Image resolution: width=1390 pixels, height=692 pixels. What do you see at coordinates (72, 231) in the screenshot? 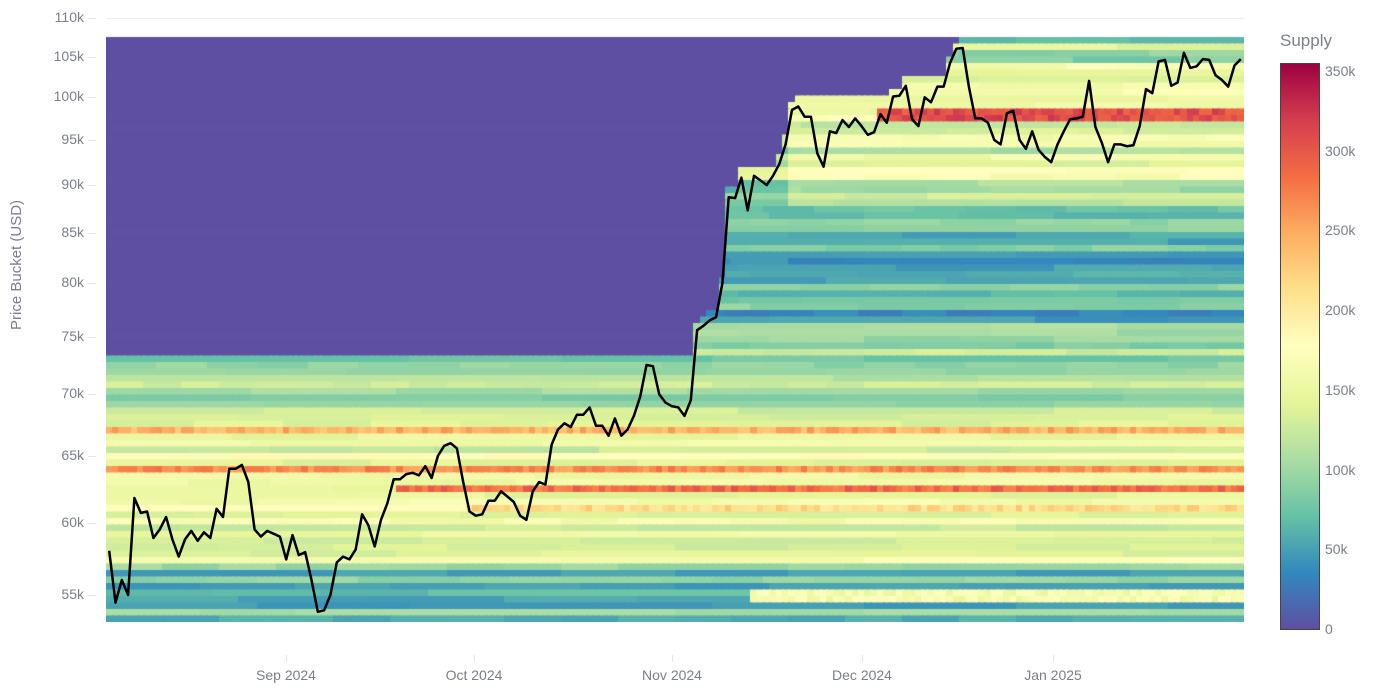
I see `y-tick-label: 85k` at bounding box center [72, 231].